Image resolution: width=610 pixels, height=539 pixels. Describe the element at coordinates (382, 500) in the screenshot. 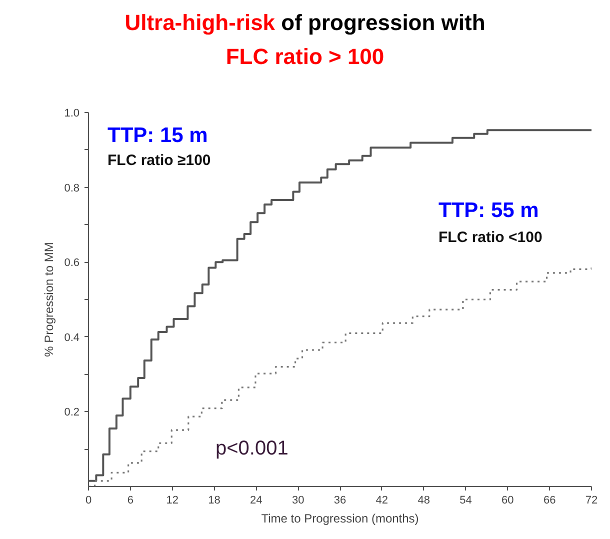

I see `x-tick-label: 42` at that location.